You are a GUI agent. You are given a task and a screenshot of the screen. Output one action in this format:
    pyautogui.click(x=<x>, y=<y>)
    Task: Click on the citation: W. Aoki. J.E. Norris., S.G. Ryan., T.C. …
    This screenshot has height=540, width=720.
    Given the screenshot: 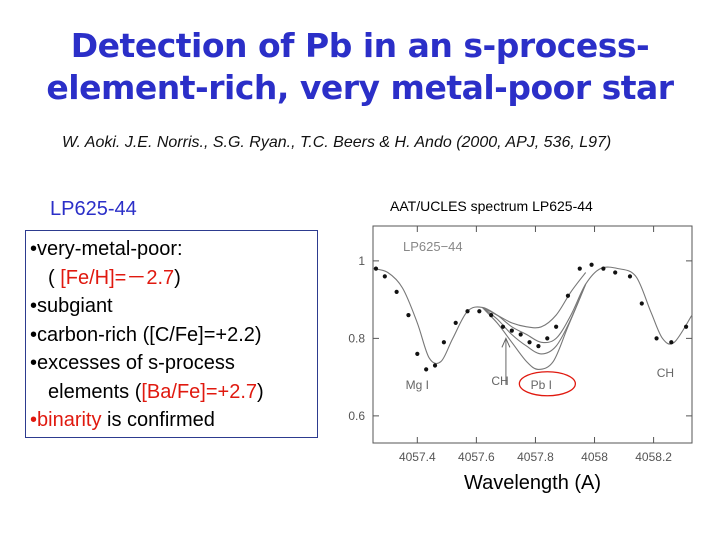 What is the action you would take?
    pyautogui.click(x=337, y=142)
    